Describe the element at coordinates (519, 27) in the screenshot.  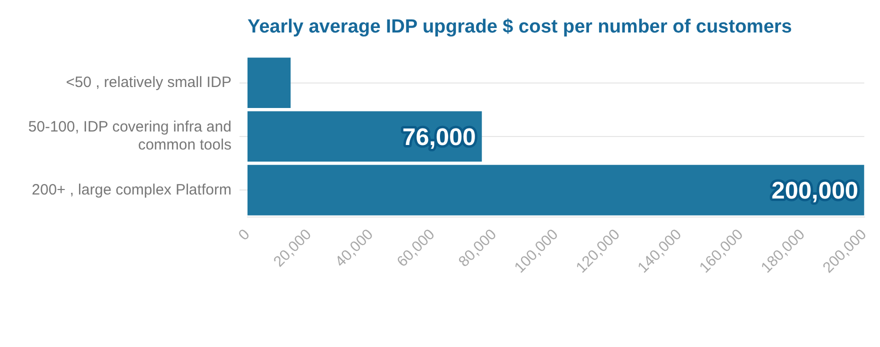
I see `chart-title: Yearly average IDP upgrade $ cost per number of customers` at that location.